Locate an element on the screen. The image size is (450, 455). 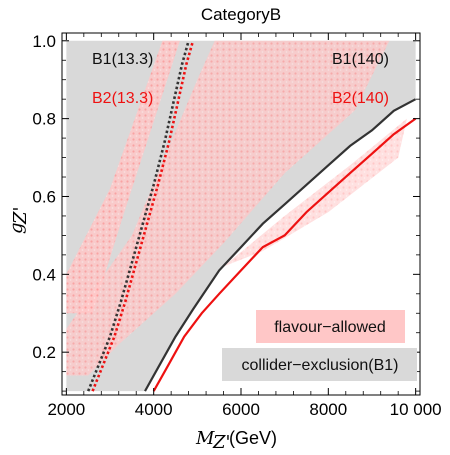
x-axis-subscript: Z' is located at coordinates (221, 442).